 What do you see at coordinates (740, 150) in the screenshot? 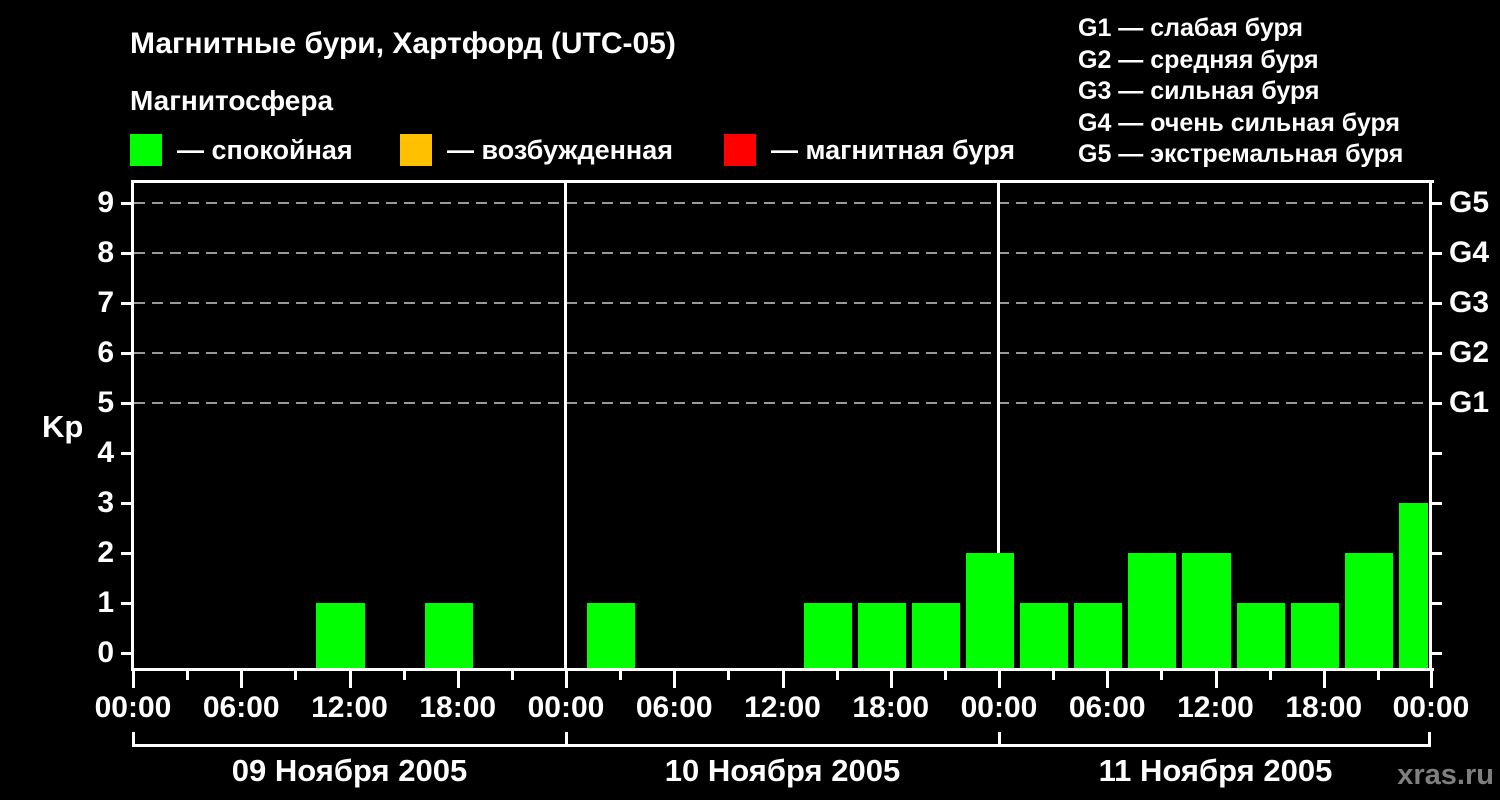
I see `storm-swatch-icon` at bounding box center [740, 150].